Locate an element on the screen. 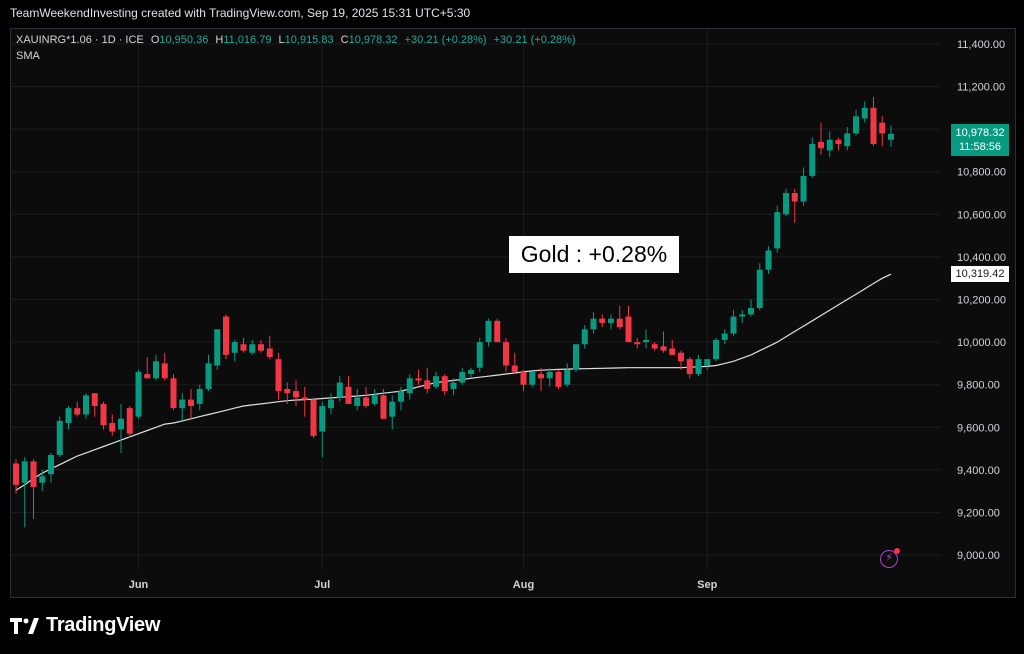  change-value: +30.21 (+0.28%) is located at coordinates (445, 40).